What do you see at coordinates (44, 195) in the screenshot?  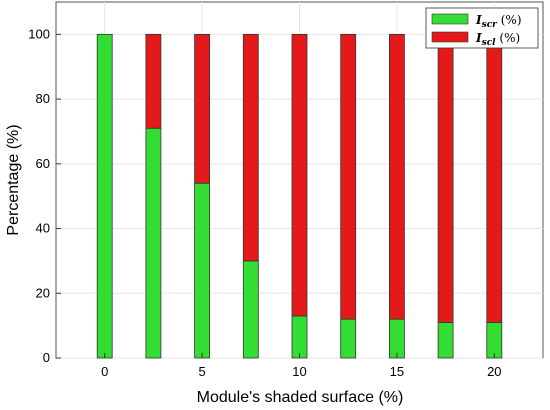 I see `y-axis-ticks: 0 20 40 60 80 100` at bounding box center [44, 195].